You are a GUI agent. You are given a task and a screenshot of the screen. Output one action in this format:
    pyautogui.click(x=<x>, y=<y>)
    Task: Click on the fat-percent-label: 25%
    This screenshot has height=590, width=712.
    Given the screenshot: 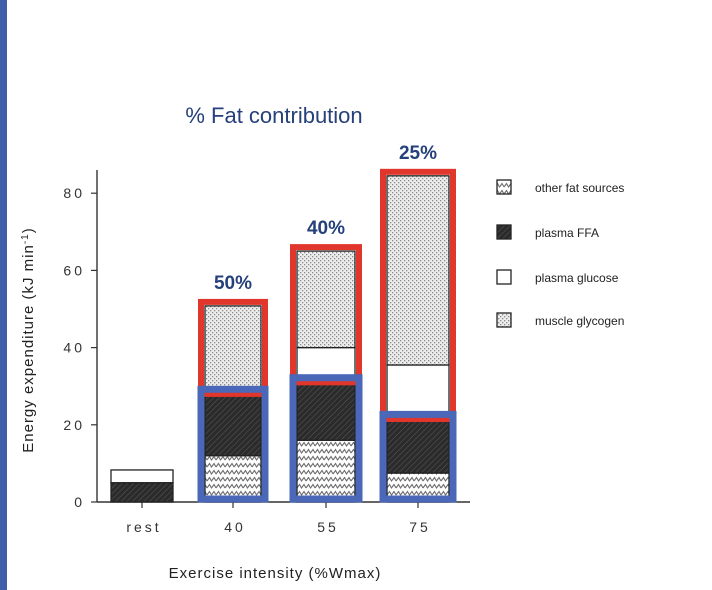 What is the action you would take?
    pyautogui.click(x=418, y=153)
    